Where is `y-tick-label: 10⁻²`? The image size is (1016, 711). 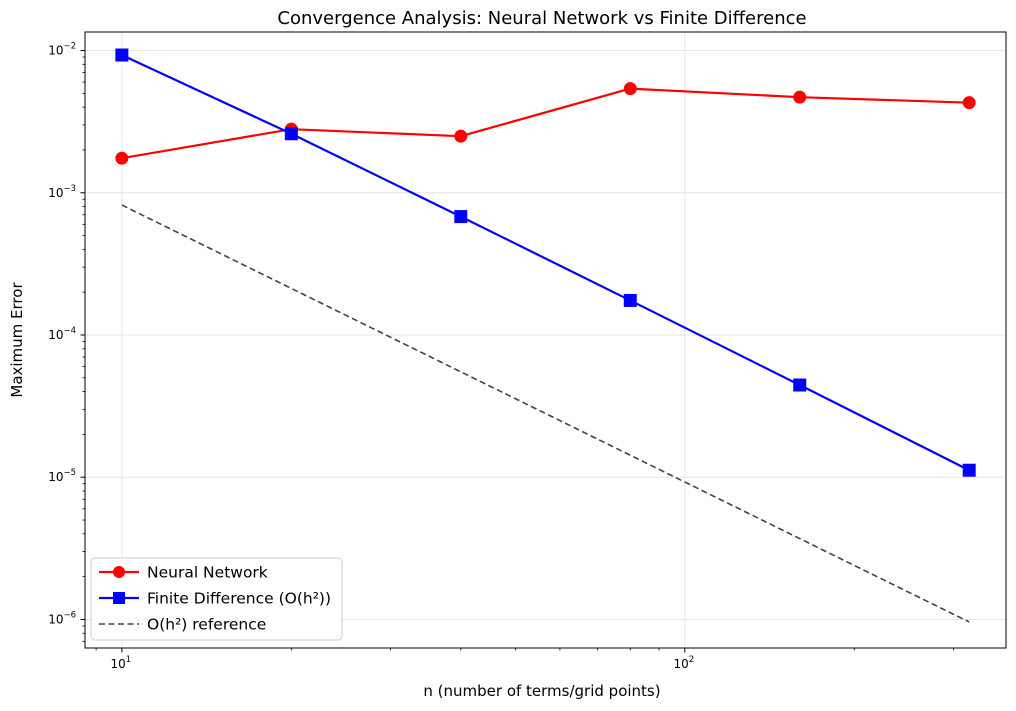 y-tick-label: 10⁻² is located at coordinates (62, 50).